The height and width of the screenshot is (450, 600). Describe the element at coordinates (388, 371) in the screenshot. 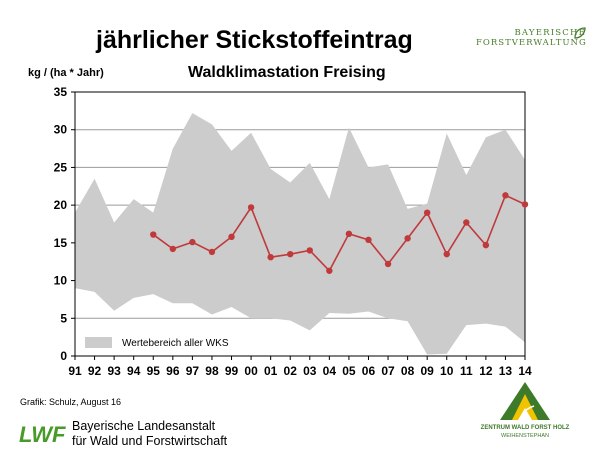

I see `x-tick-label: 07` at that location.